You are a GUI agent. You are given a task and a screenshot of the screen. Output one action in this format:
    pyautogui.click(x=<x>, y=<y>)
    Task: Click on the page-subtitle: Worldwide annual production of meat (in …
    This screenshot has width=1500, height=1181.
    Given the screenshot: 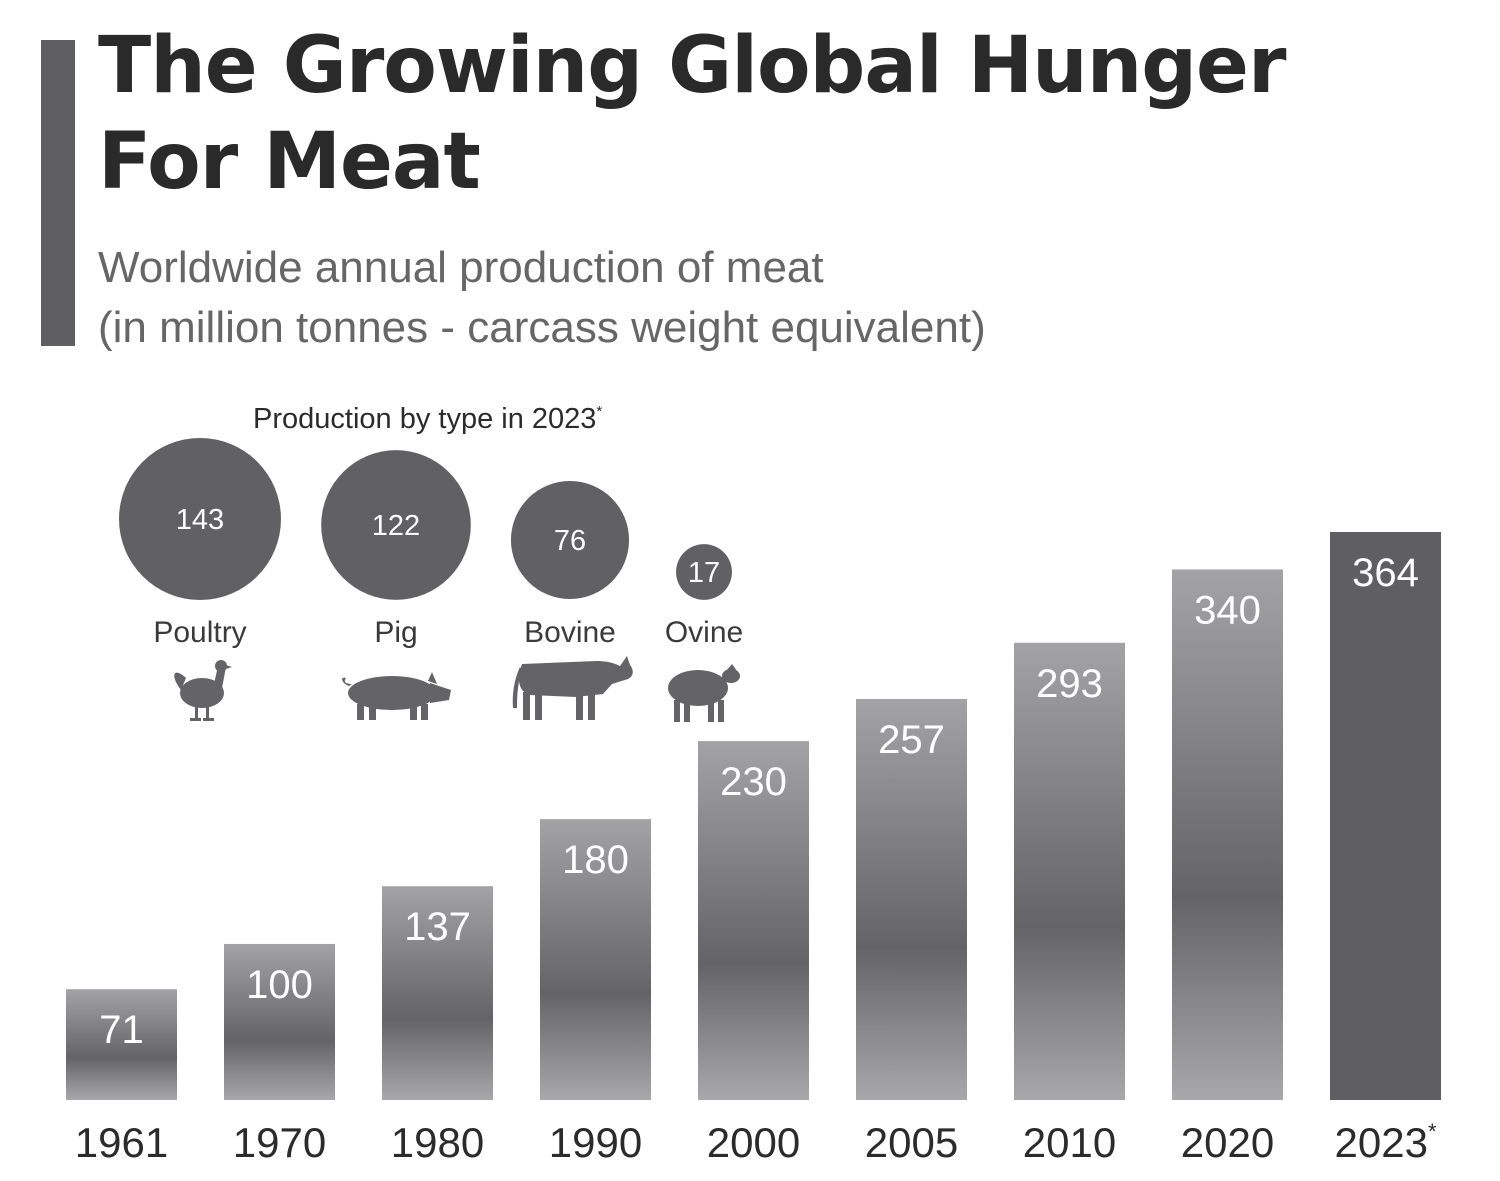 What is the action you would take?
    pyautogui.click(x=788, y=298)
    